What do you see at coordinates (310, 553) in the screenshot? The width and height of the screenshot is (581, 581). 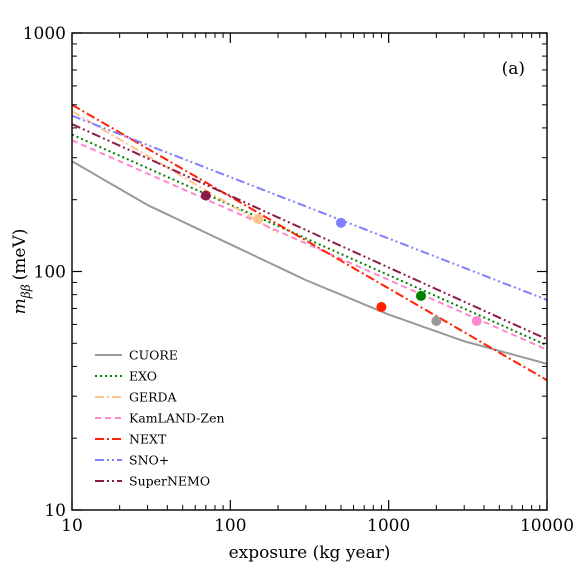 I see `x-axis-label: exposure (kg year)` at bounding box center [310, 553].